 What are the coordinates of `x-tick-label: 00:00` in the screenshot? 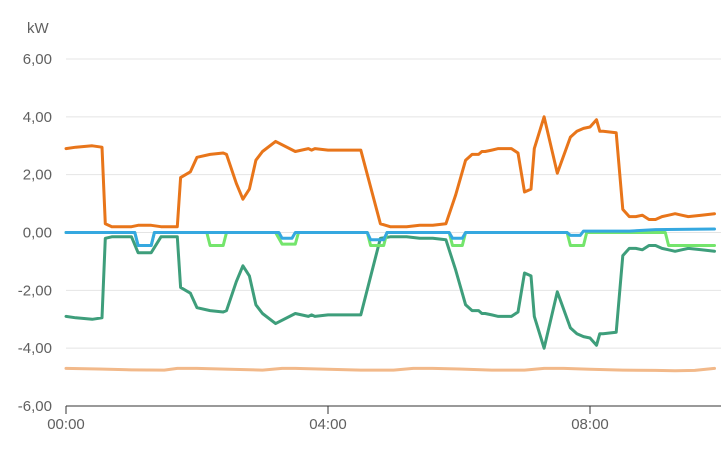 It's located at (66, 424).